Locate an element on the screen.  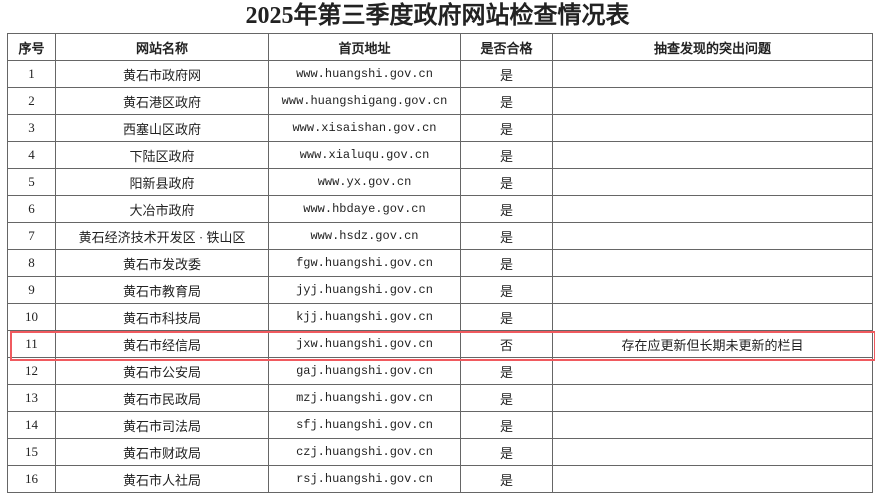
table-row: 10 黄石市科技局 kjj.huangshi.gov.cn 是 is located at coordinates (440, 317).